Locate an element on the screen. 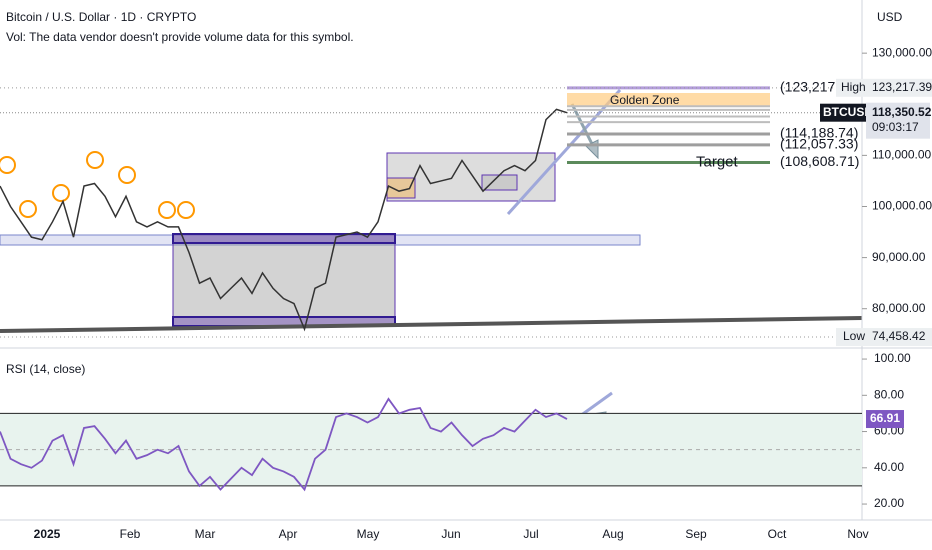 Image resolution: width=932 pixels, height=550 pixels. x-tick-label: Mar is located at coordinates (205, 534).